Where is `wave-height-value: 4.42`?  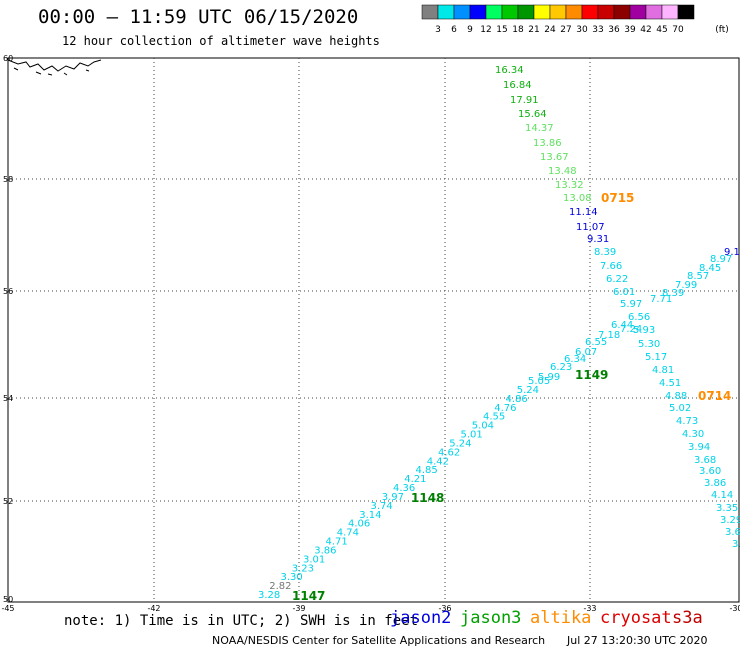 wave-height-value: 4.42 is located at coordinates (438, 461).